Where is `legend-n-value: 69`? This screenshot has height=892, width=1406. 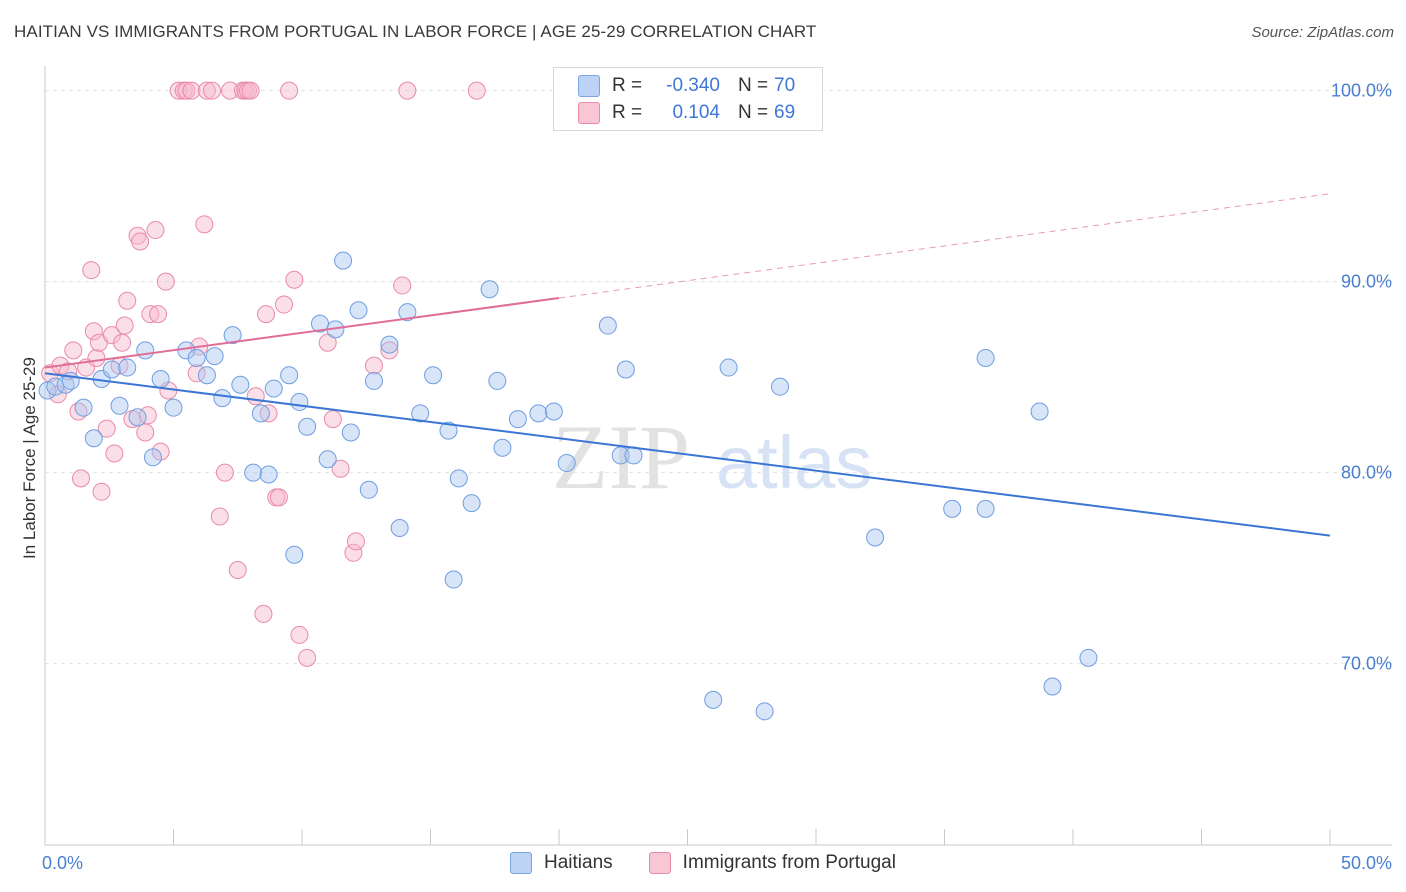
legend-n-value: 69 is located at coordinates (785, 112).